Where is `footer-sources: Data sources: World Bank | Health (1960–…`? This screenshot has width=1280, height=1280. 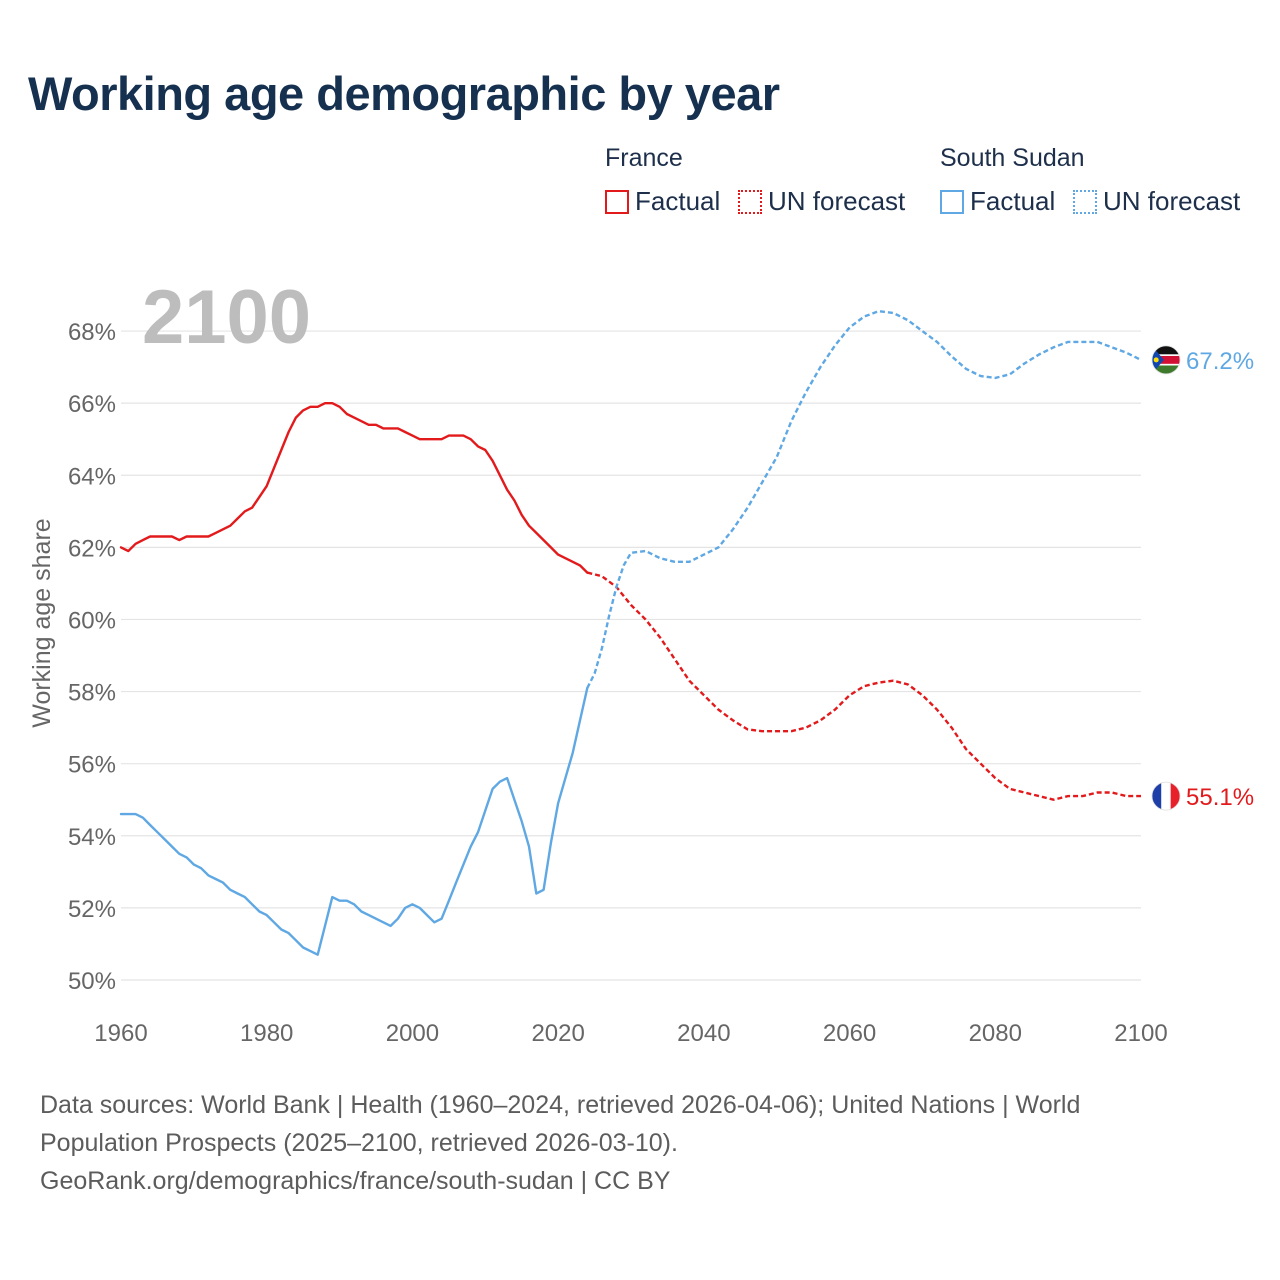
footer-sources: Data sources: World Bank | Health (1960–… is located at coordinates (640, 1143).